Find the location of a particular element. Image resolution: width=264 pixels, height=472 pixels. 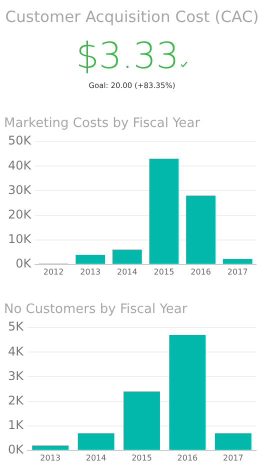

y-tick-label: 5K is located at coordinates (16, 327).